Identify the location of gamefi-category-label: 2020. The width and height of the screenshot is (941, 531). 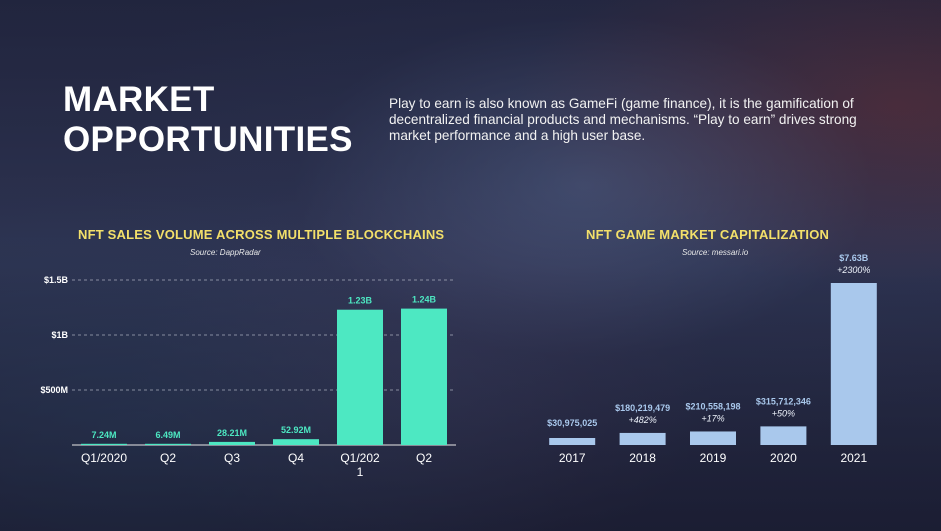
(783, 458).